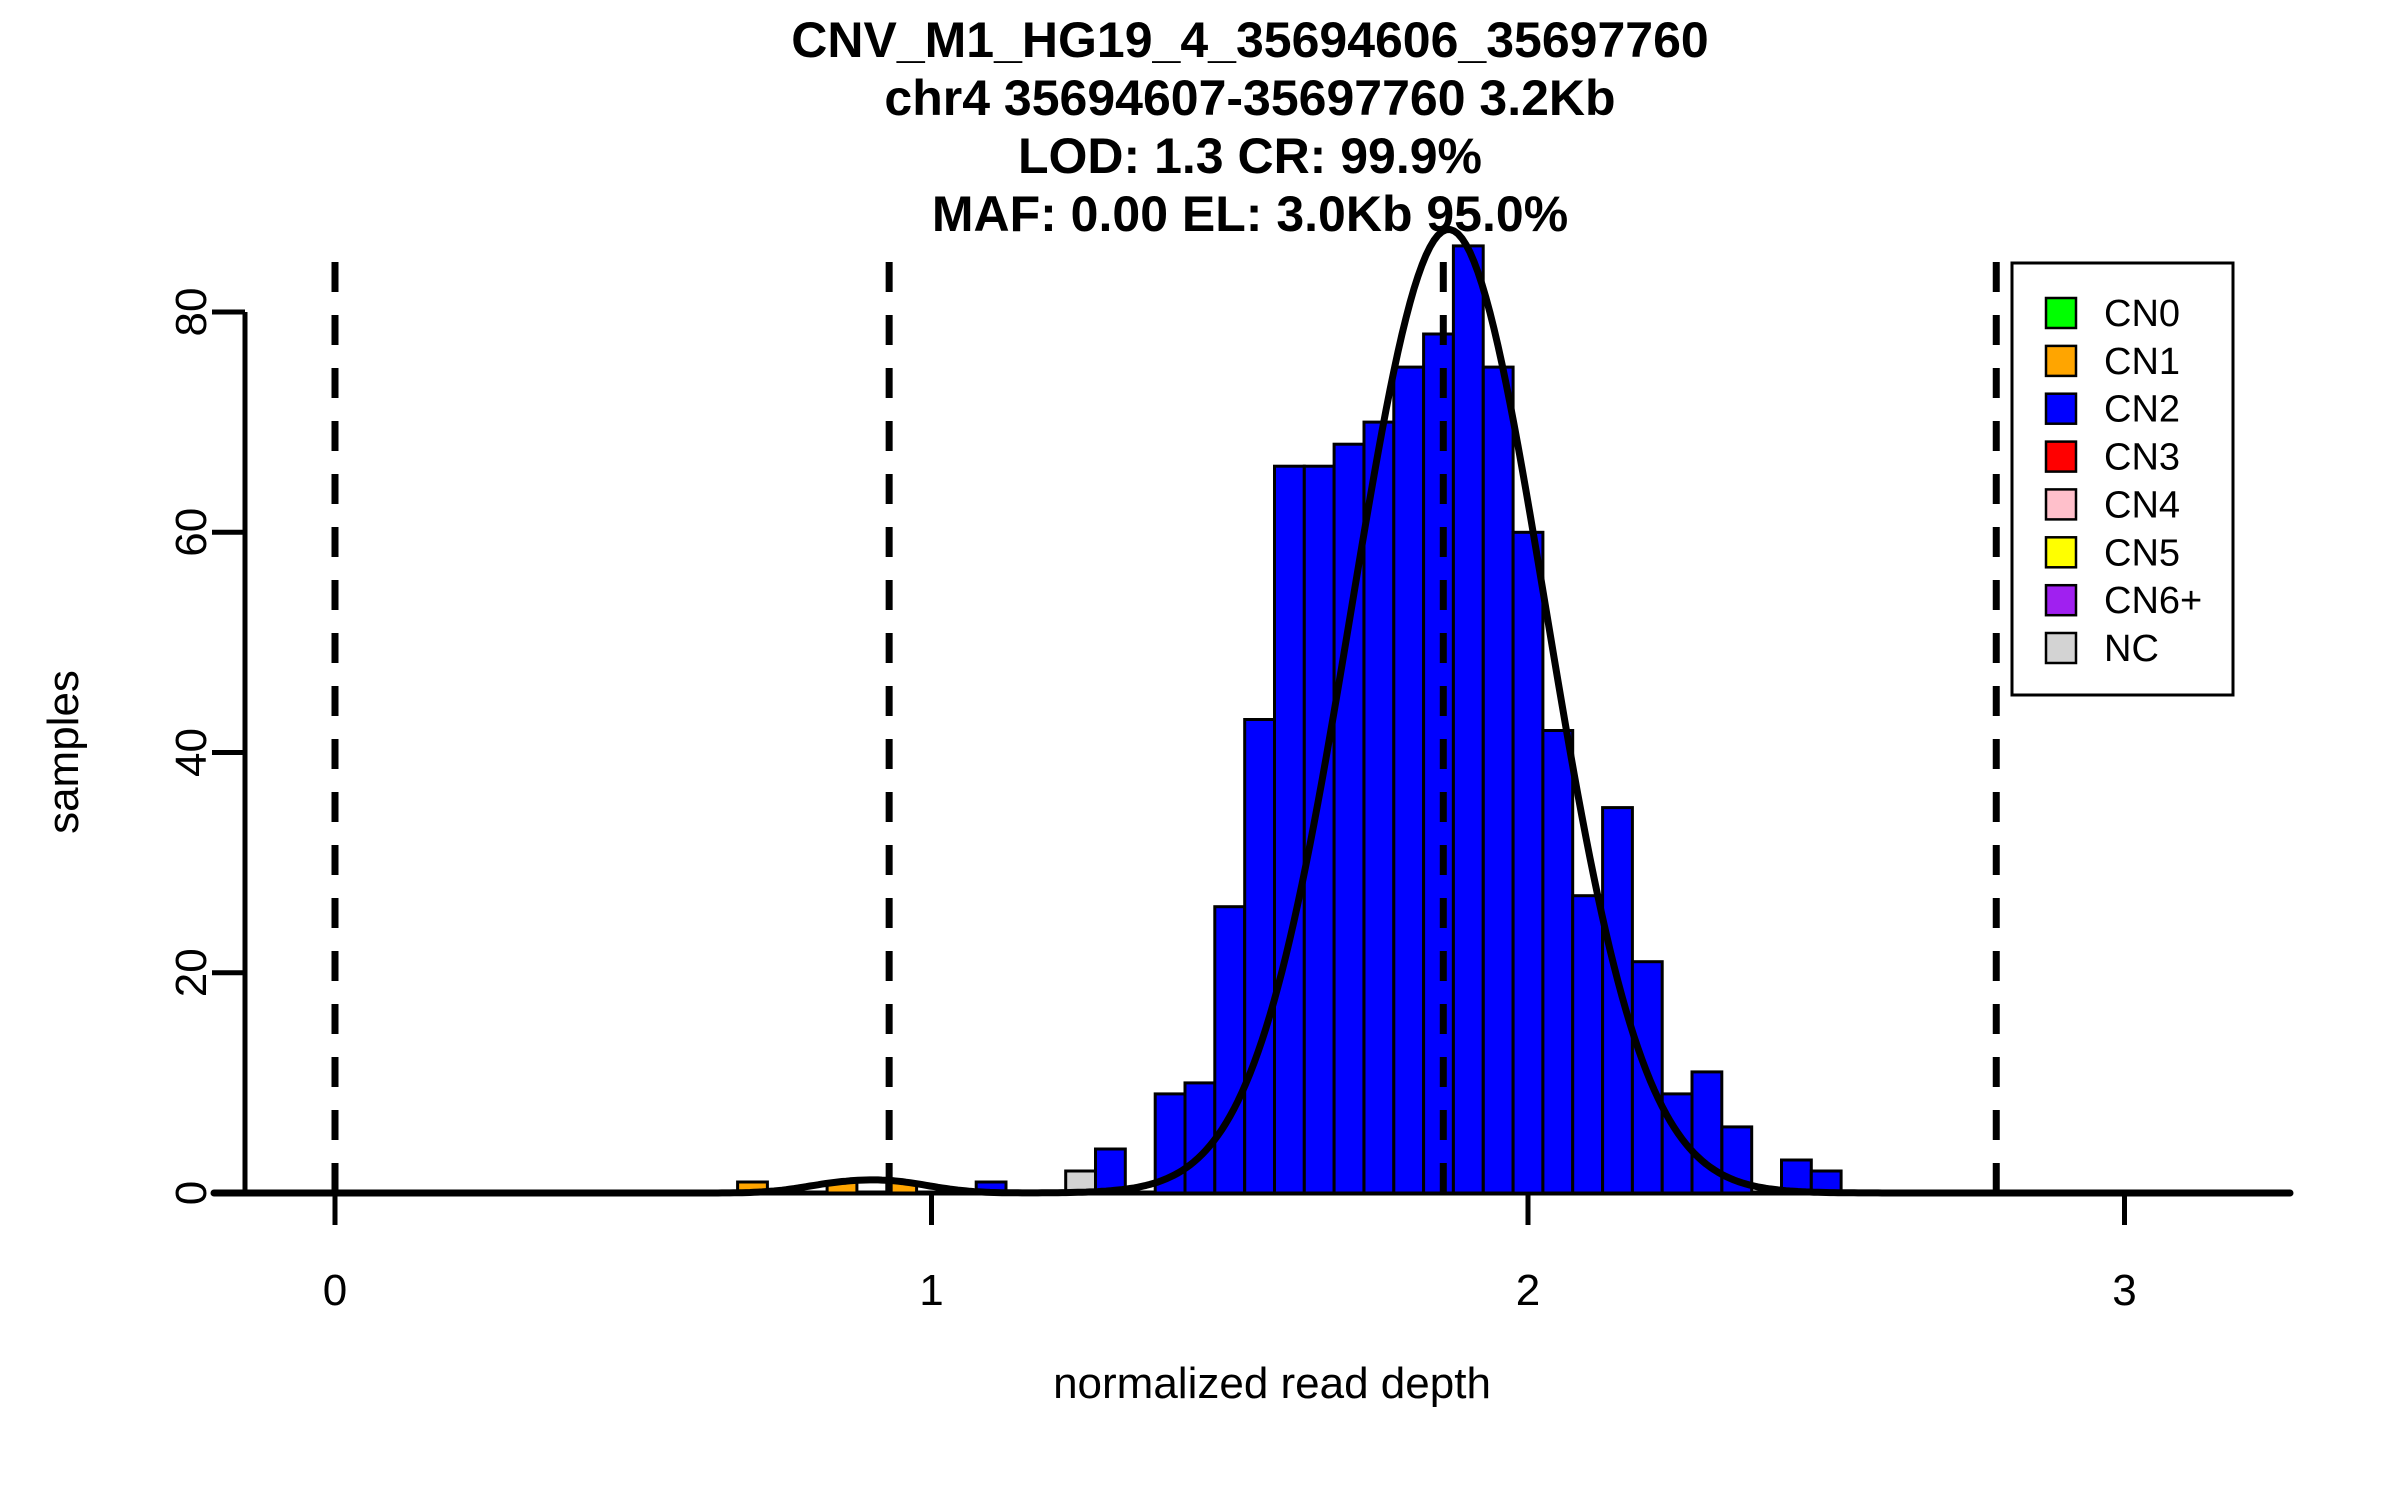 Image resolution: width=2400 pixels, height=1500 pixels. Describe the element at coordinates (2061, 313) in the screenshot. I see `legend-swatch-CN0` at that location.